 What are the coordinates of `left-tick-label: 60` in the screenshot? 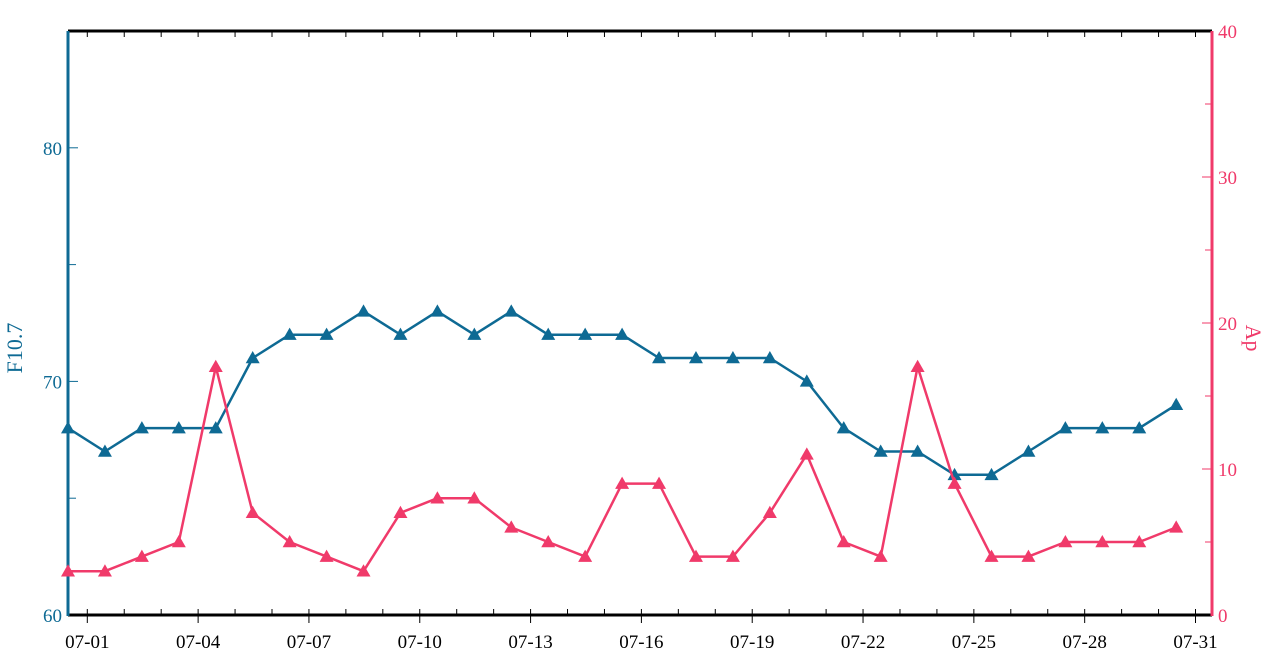 It's located at (52, 616).